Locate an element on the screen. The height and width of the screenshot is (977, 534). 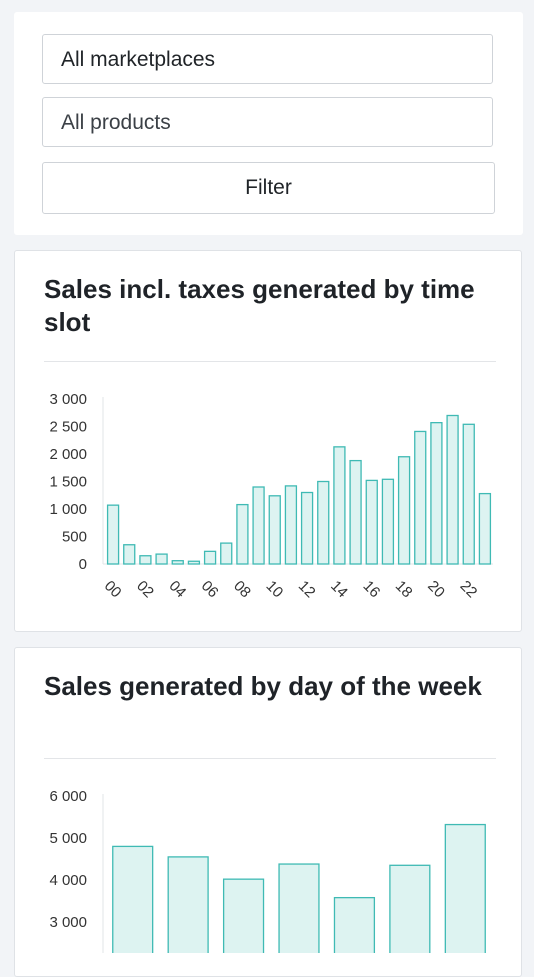
y-tick-label: 500 is located at coordinates (74, 537).